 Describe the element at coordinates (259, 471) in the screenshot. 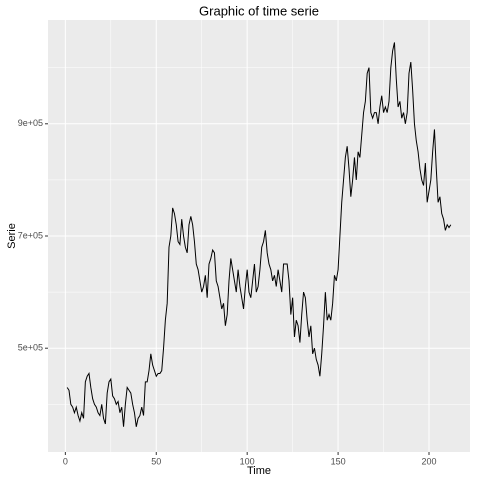

I see `x-axis-label: Time` at that location.